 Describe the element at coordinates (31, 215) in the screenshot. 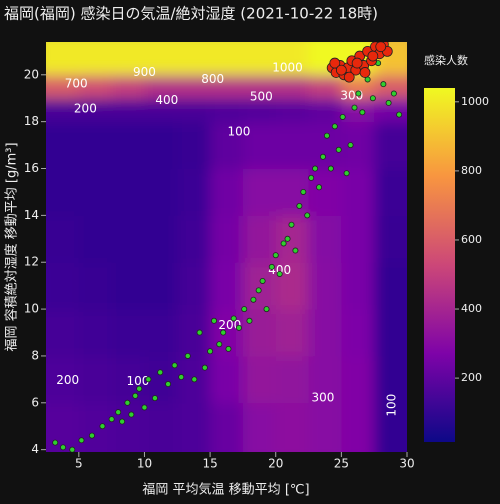

I see `y-tick-label: 14` at that location.